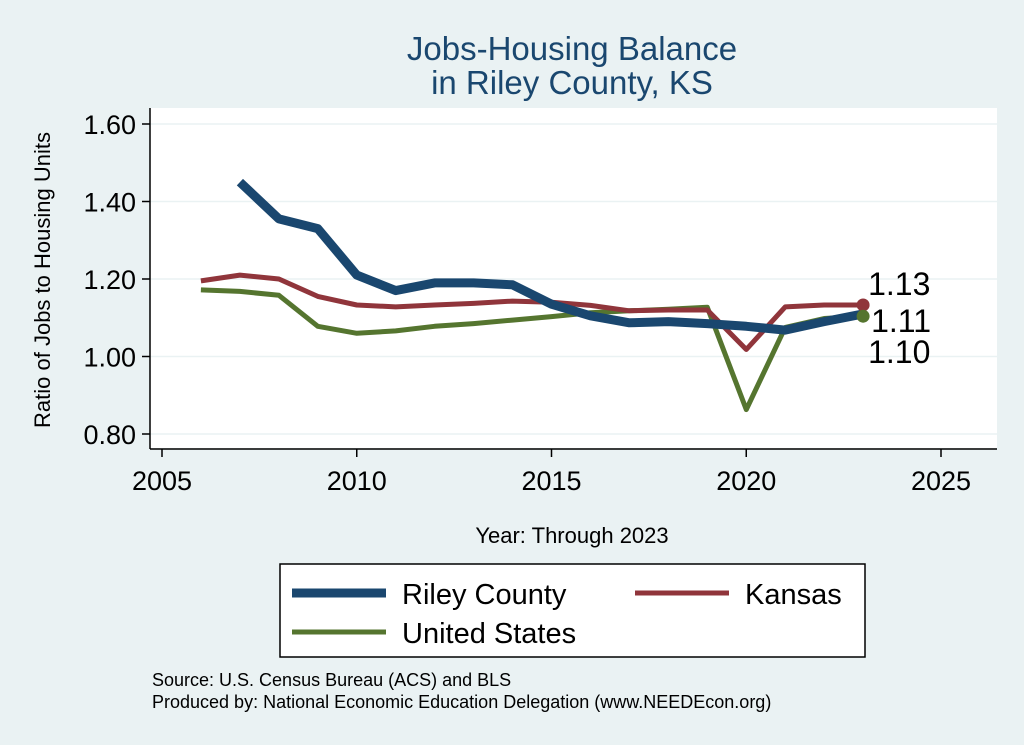 Image resolution: width=1024 pixels, height=745 pixels. What do you see at coordinates (489, 634) in the screenshot?
I see `legend-label-united-states: United States` at bounding box center [489, 634].